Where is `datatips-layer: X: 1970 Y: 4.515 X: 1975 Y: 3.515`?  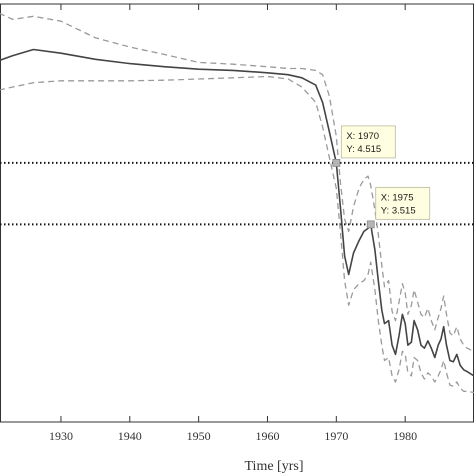
datatips-layer: X: 1970 Y: 4.515 X: 1975 Y: 3.515 is located at coordinates (381, 177).